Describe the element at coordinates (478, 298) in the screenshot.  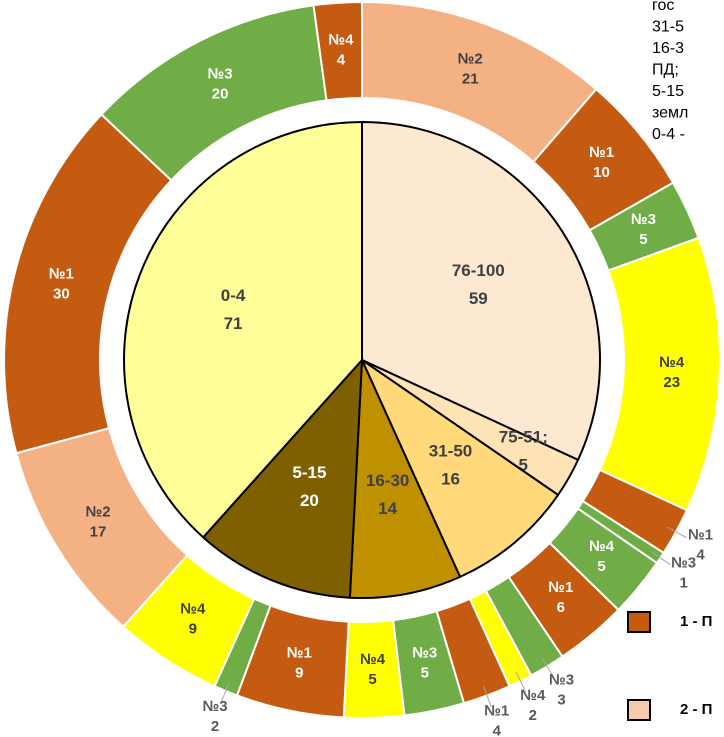
I see `inner-value: 59` at that location.